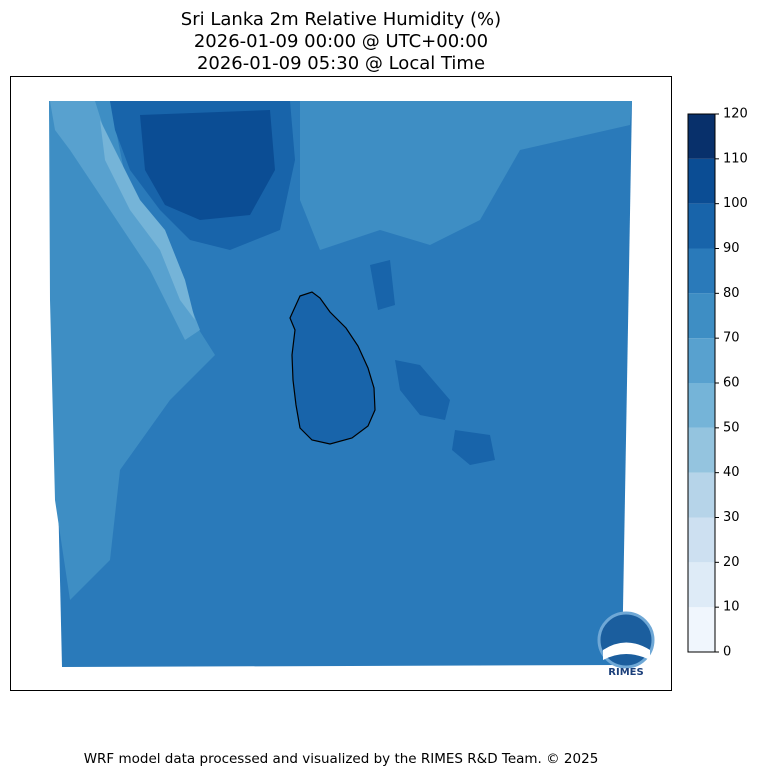 The width and height of the screenshot is (760, 776). Describe the element at coordinates (731, 427) in the screenshot. I see `colorbar-tick-label: 50` at that location.